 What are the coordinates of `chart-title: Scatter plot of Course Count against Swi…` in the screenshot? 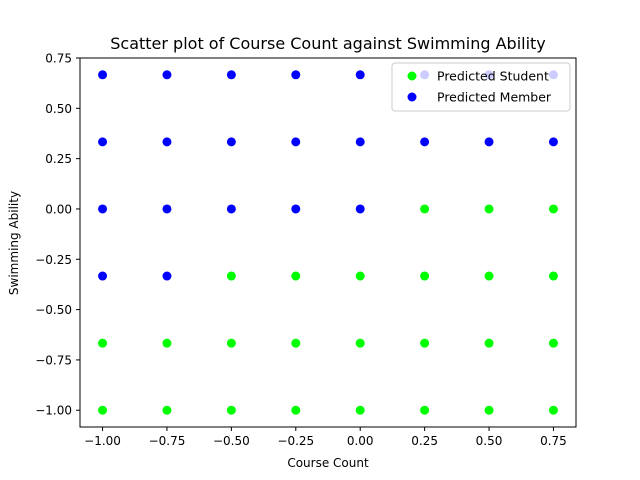 It's located at (328, 43).